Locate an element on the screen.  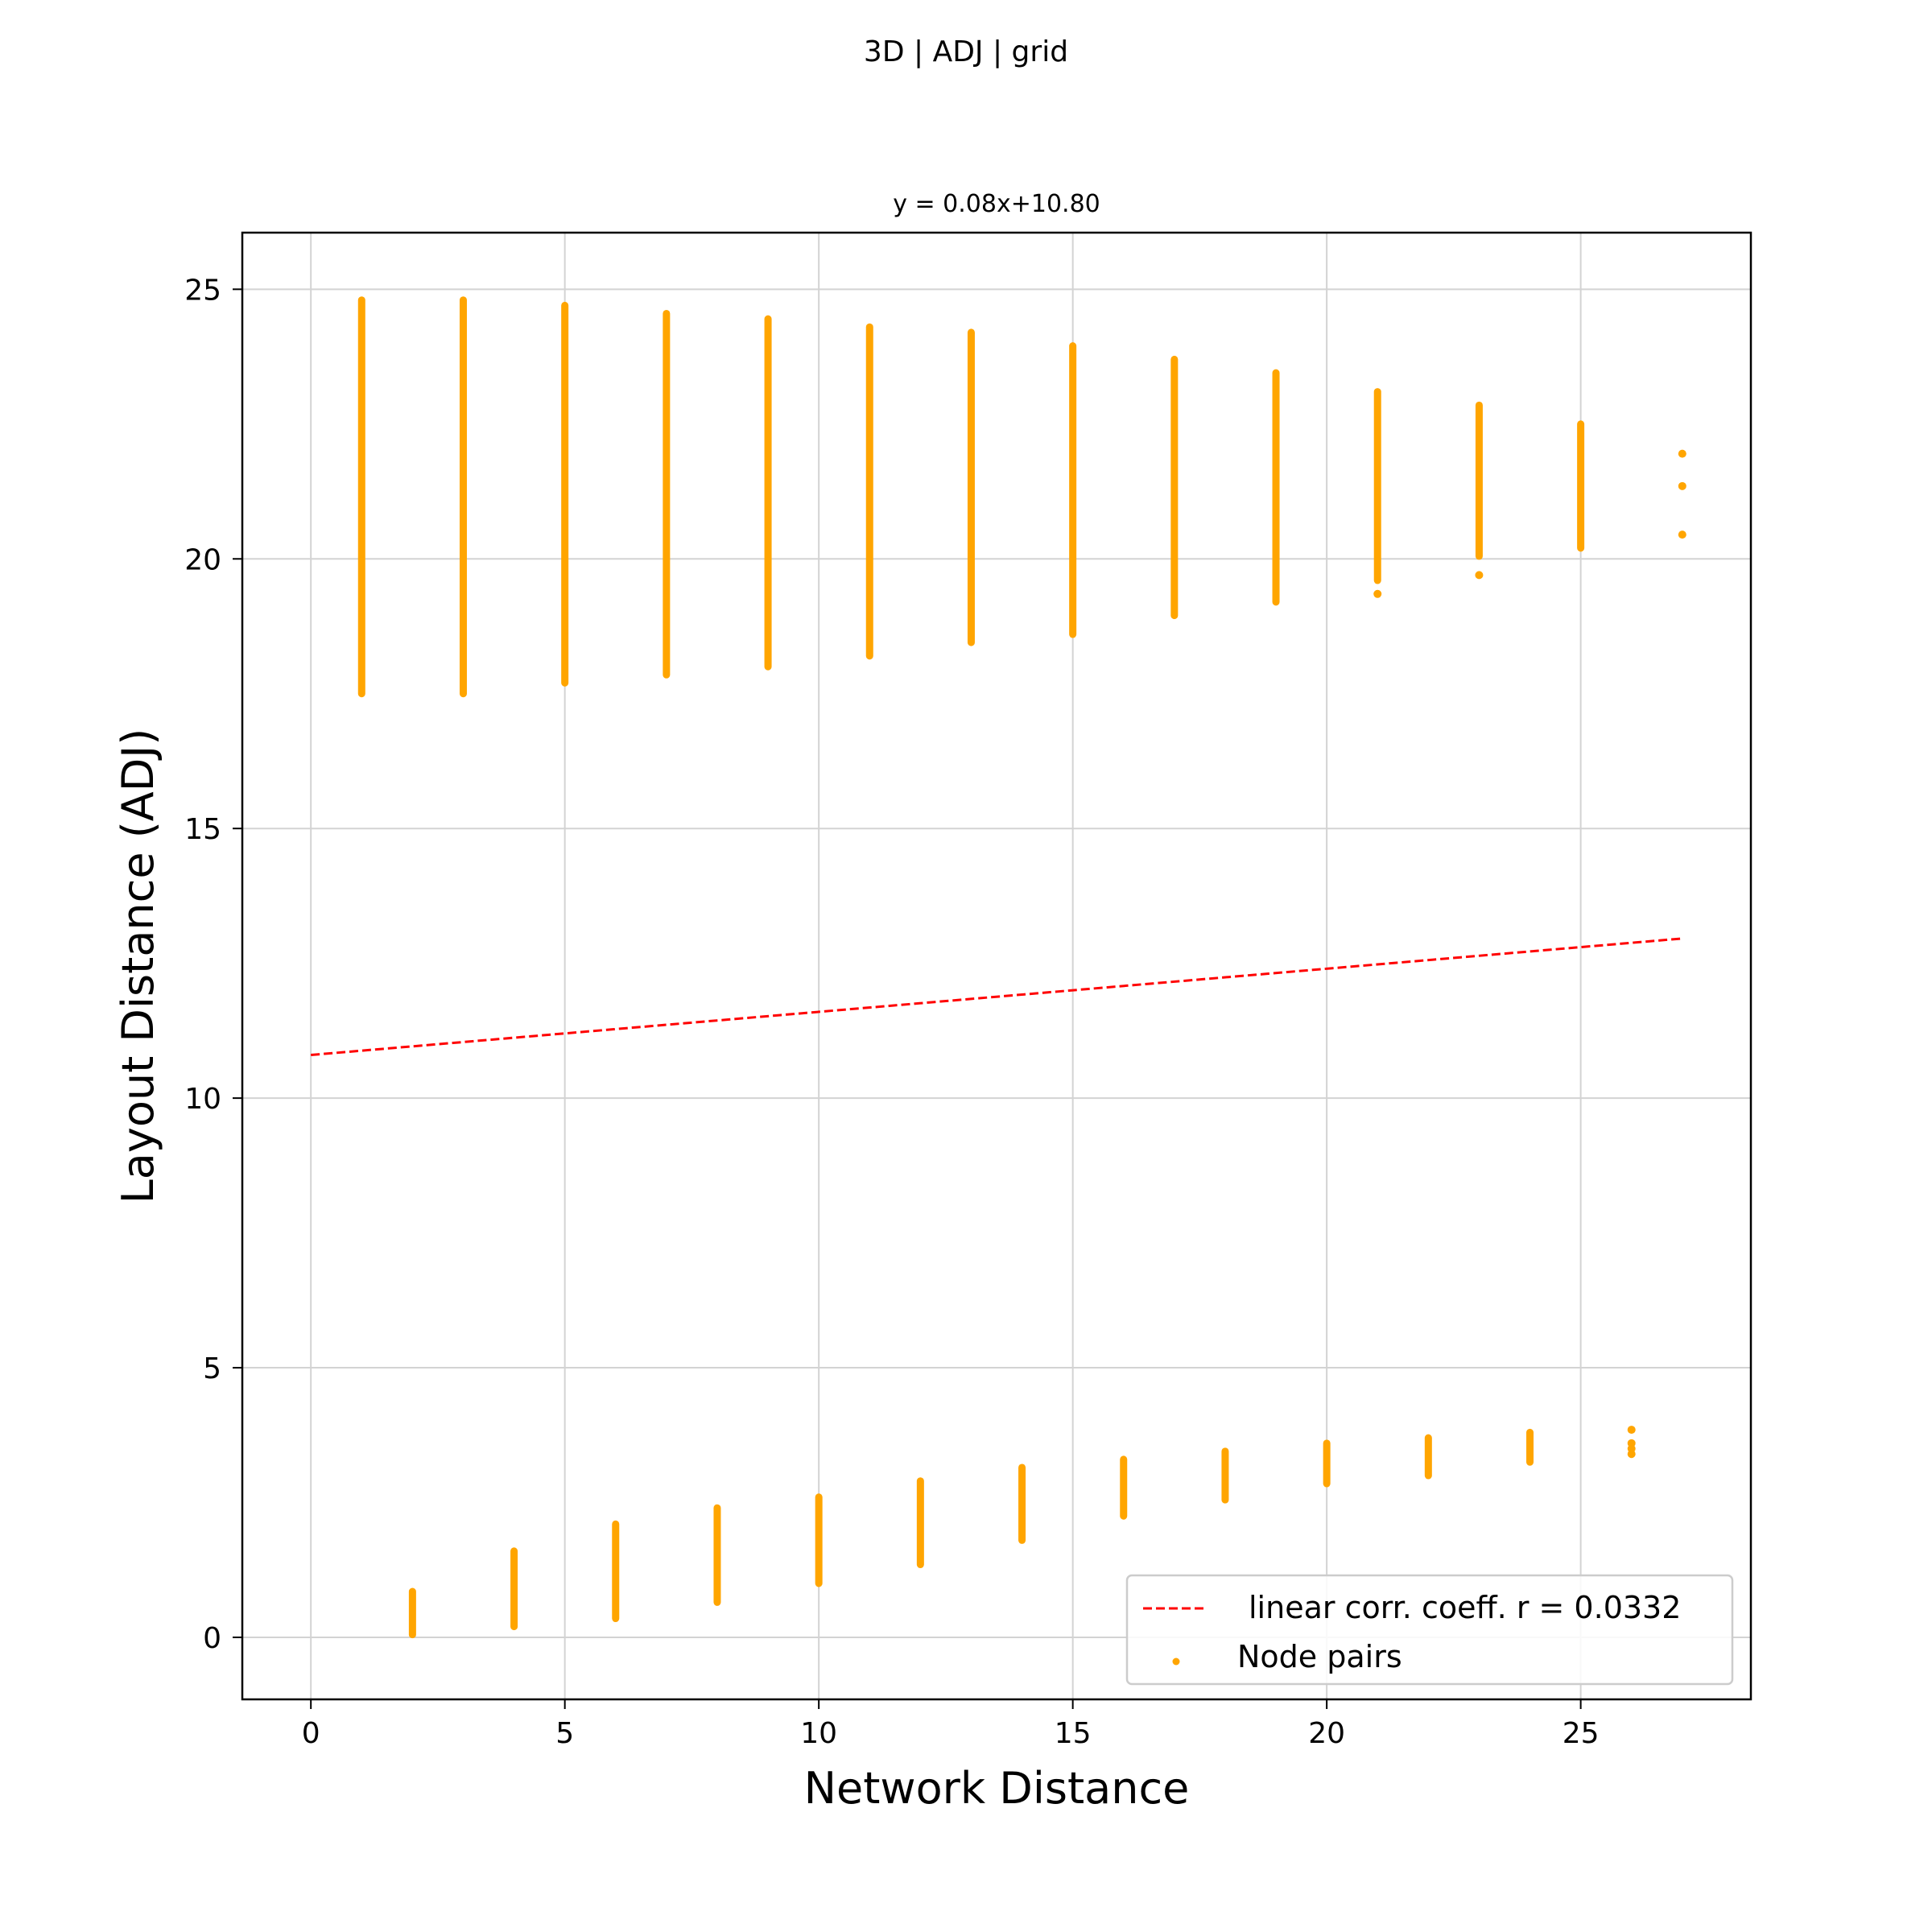
fit-line-layer is located at coordinates (996, 997).